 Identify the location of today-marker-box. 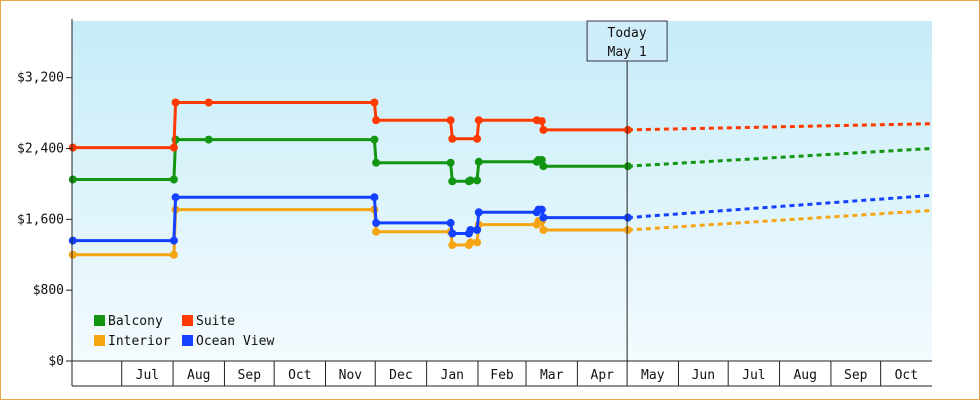
(627, 41).